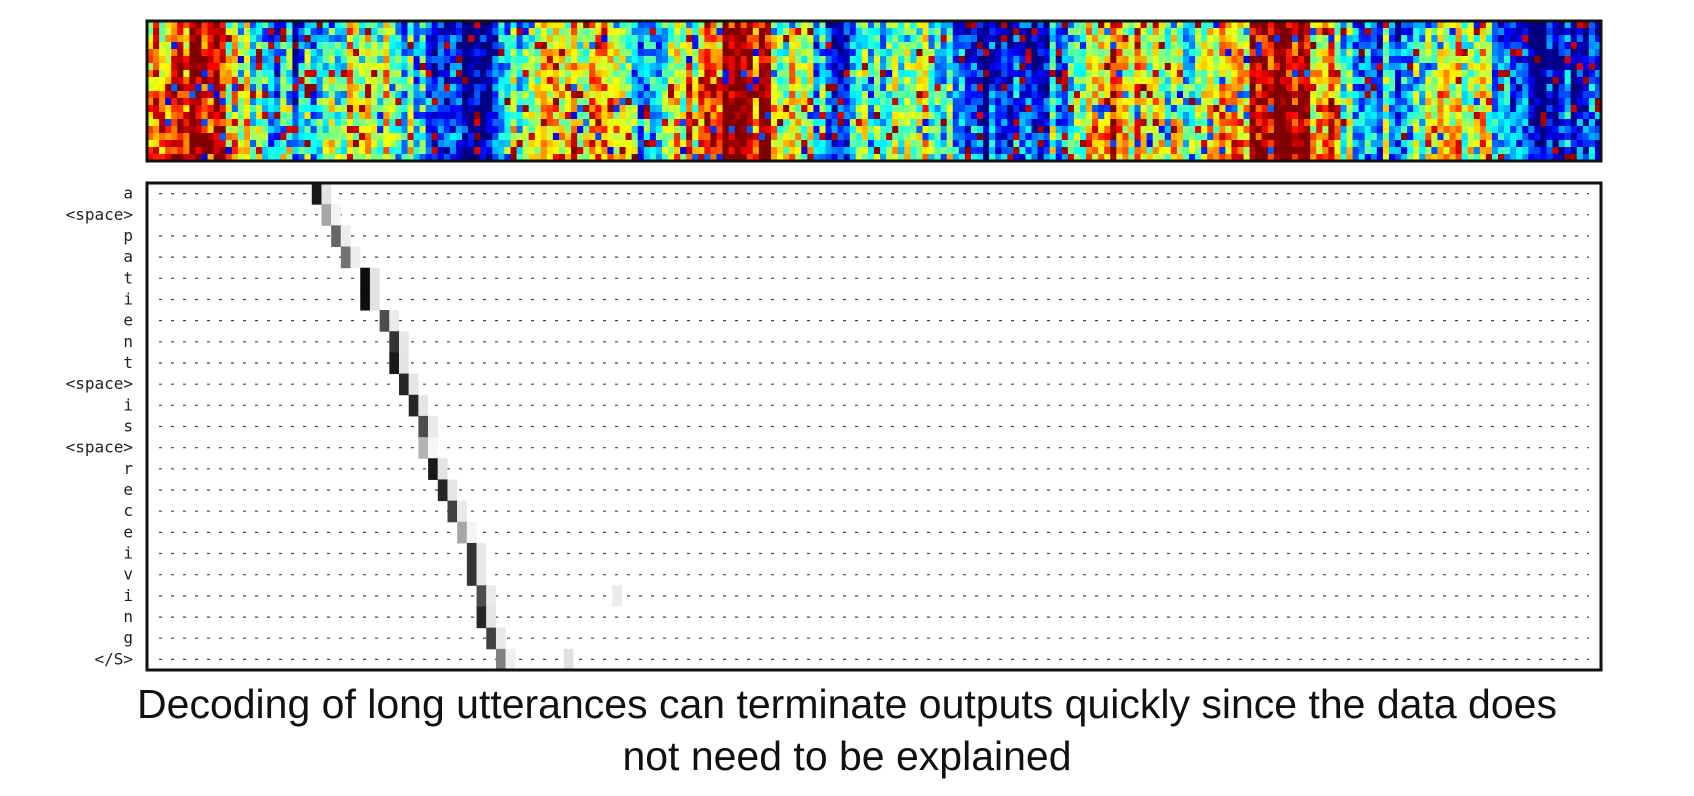 Image resolution: width=1694 pixels, height=796 pixels. Describe the element at coordinates (113, 658) in the screenshot. I see `y-tick-label: </S>` at that location.